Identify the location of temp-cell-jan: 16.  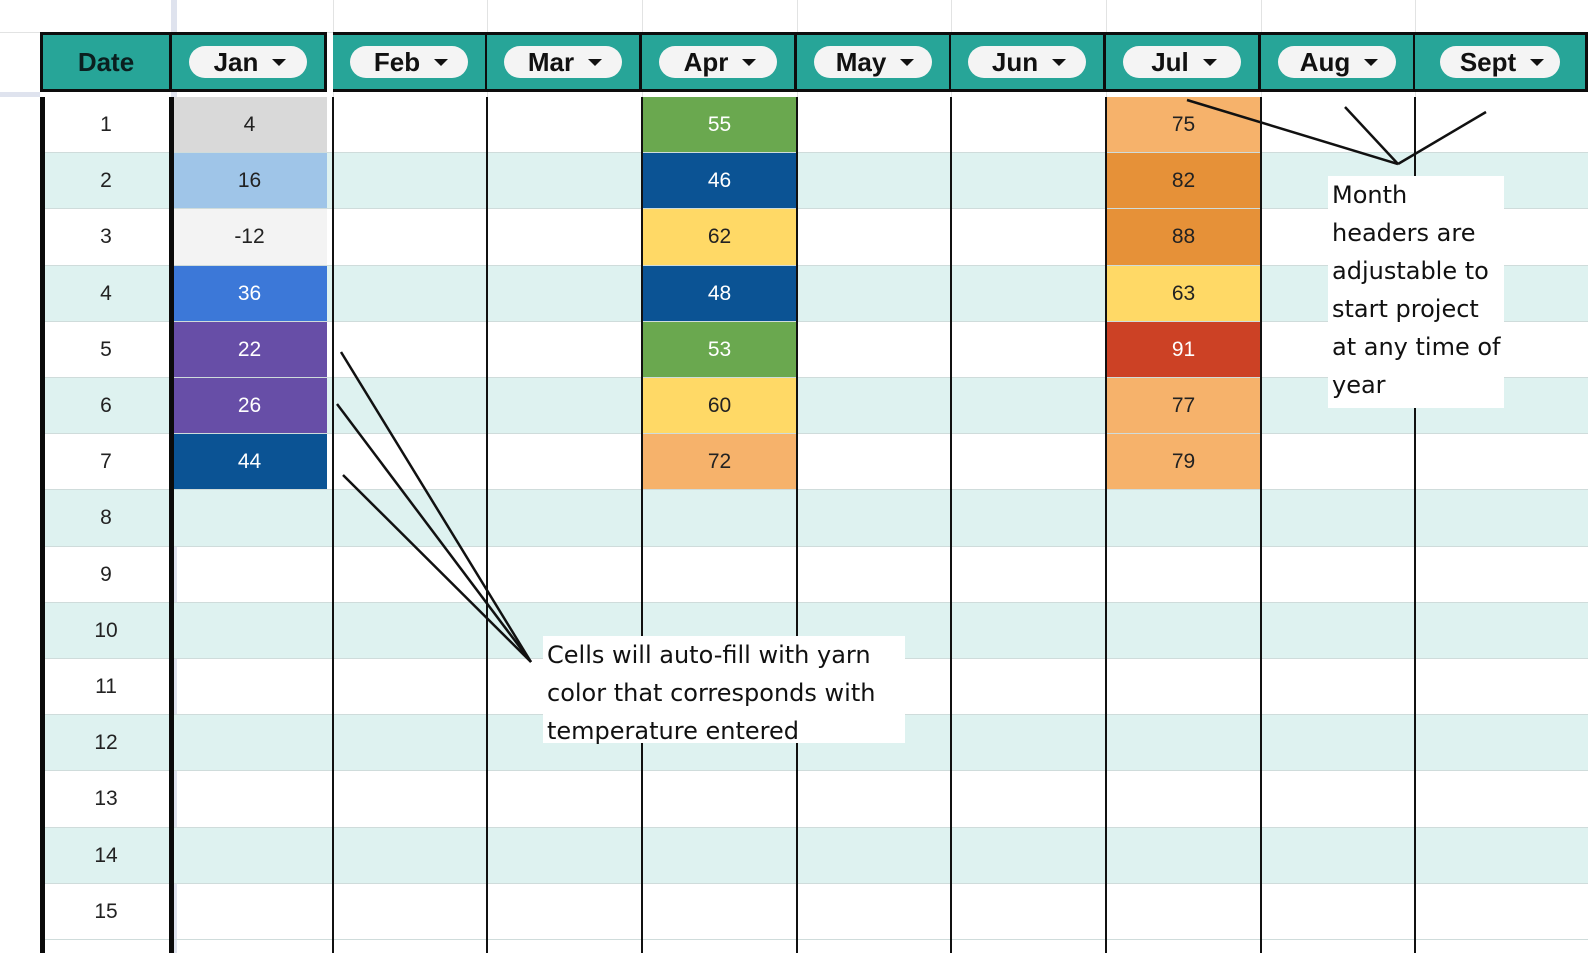
(249, 181).